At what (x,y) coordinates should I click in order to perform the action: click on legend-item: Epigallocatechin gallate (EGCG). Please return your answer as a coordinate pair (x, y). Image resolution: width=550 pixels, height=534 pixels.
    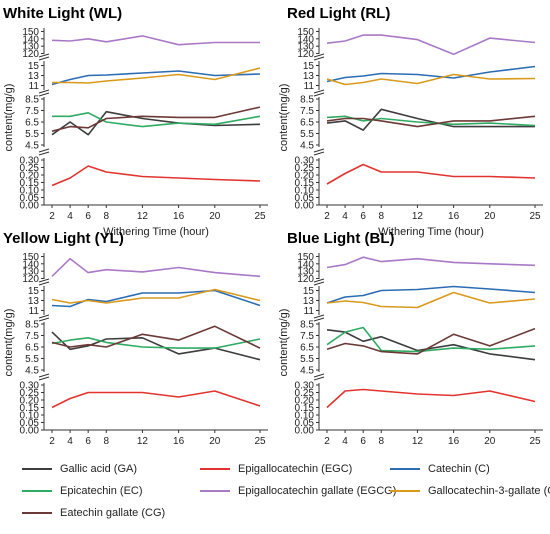
    Looking at the image, I should click on (298, 491).